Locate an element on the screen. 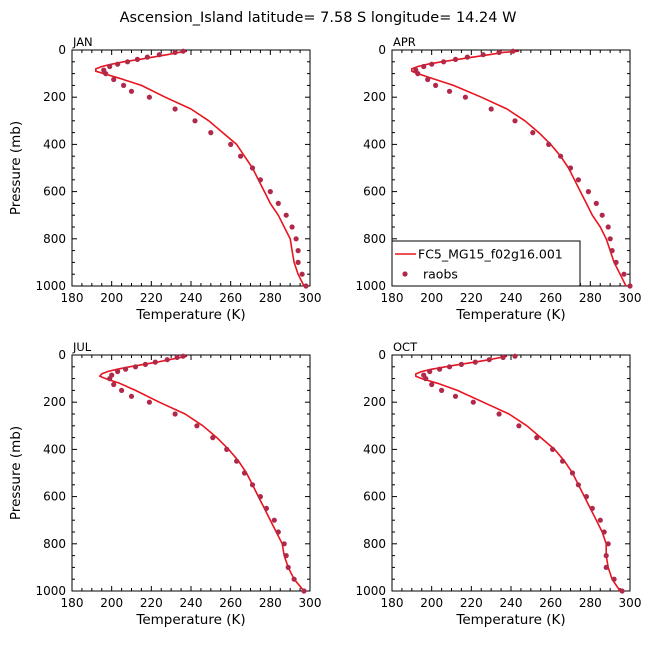  panel-label: APR is located at coordinates (404, 42).